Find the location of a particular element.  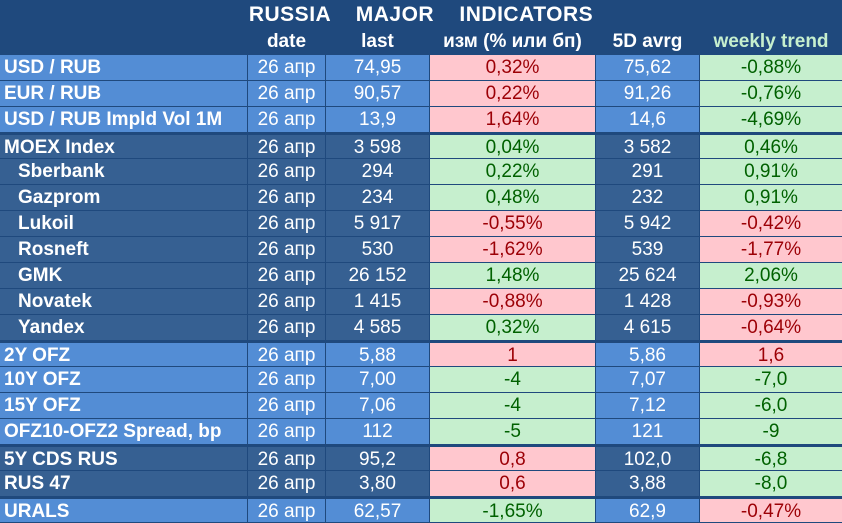

row-5d-average: 25 624 is located at coordinates (648, 276).